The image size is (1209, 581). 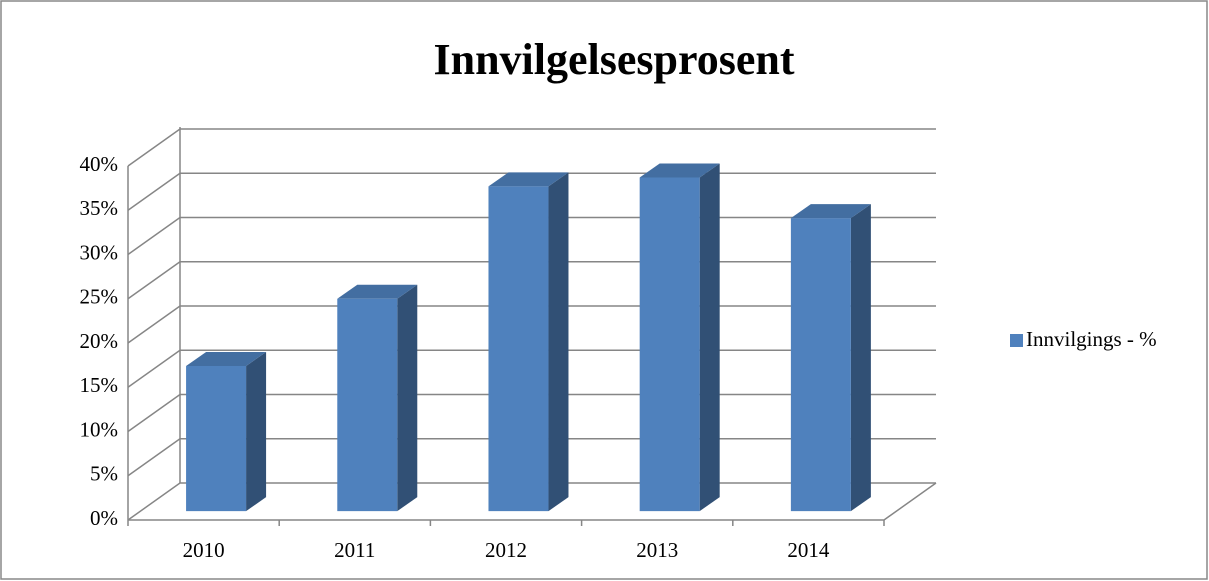 What do you see at coordinates (506, 550) in the screenshot?
I see `x-tick-label: 2012` at bounding box center [506, 550].